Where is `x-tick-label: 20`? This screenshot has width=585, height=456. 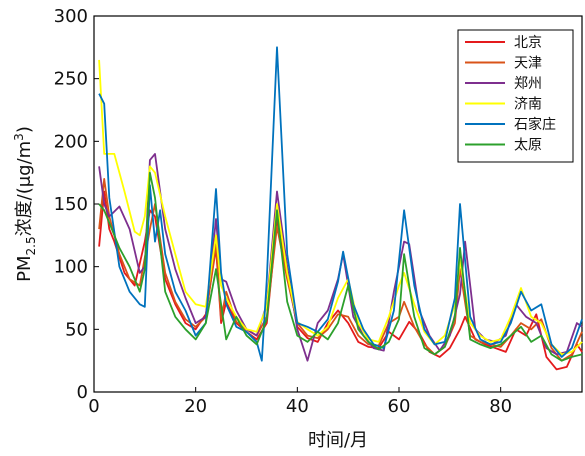 x-tick-label: 20 is located at coordinates (195, 406).